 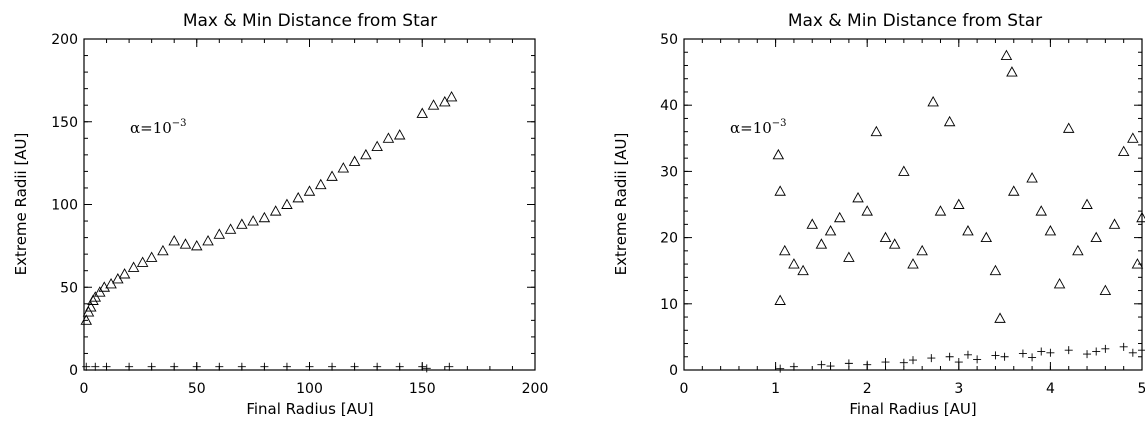 What do you see at coordinates (673, 371) in the screenshot?
I see `right-y-tick-label: 0` at bounding box center [673, 371].